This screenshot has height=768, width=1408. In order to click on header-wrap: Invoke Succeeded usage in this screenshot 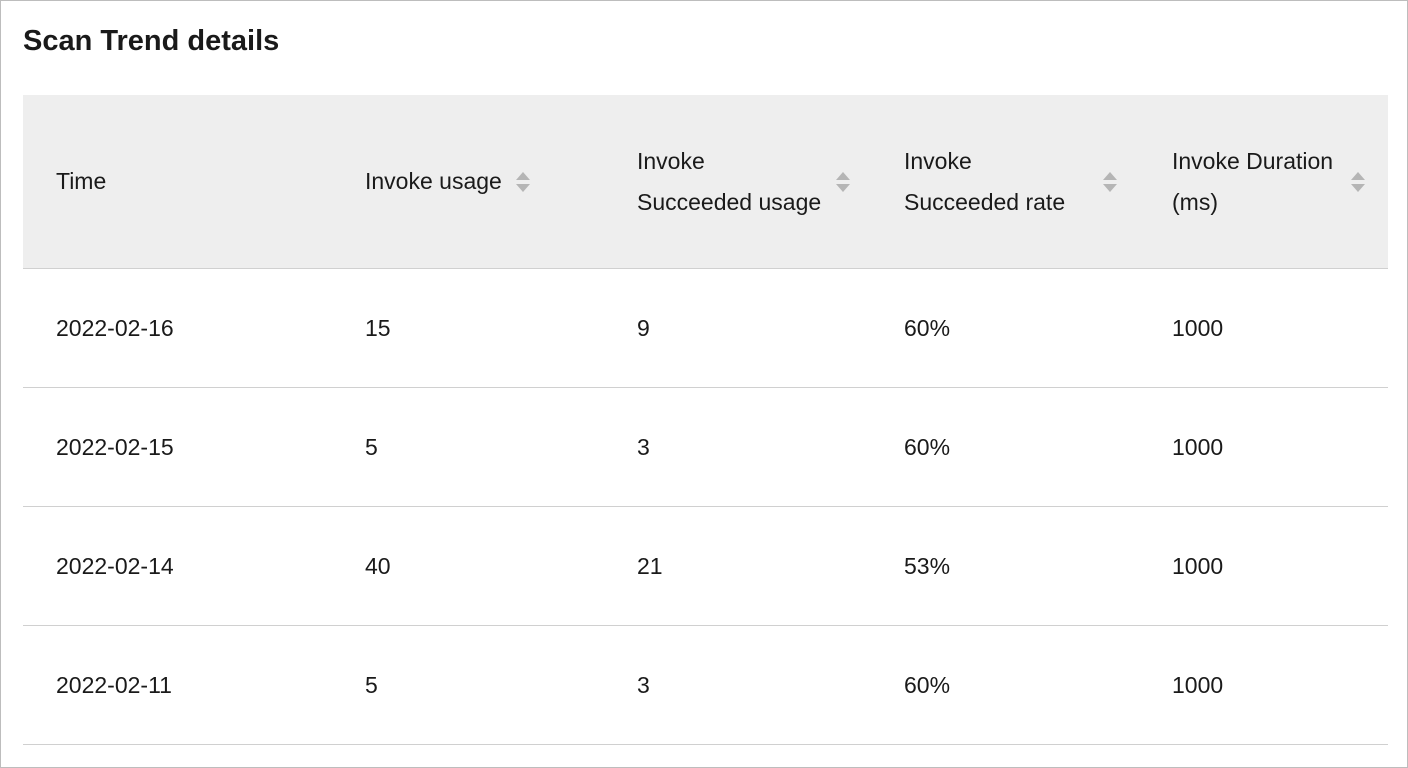, I will do `click(754, 182)`.